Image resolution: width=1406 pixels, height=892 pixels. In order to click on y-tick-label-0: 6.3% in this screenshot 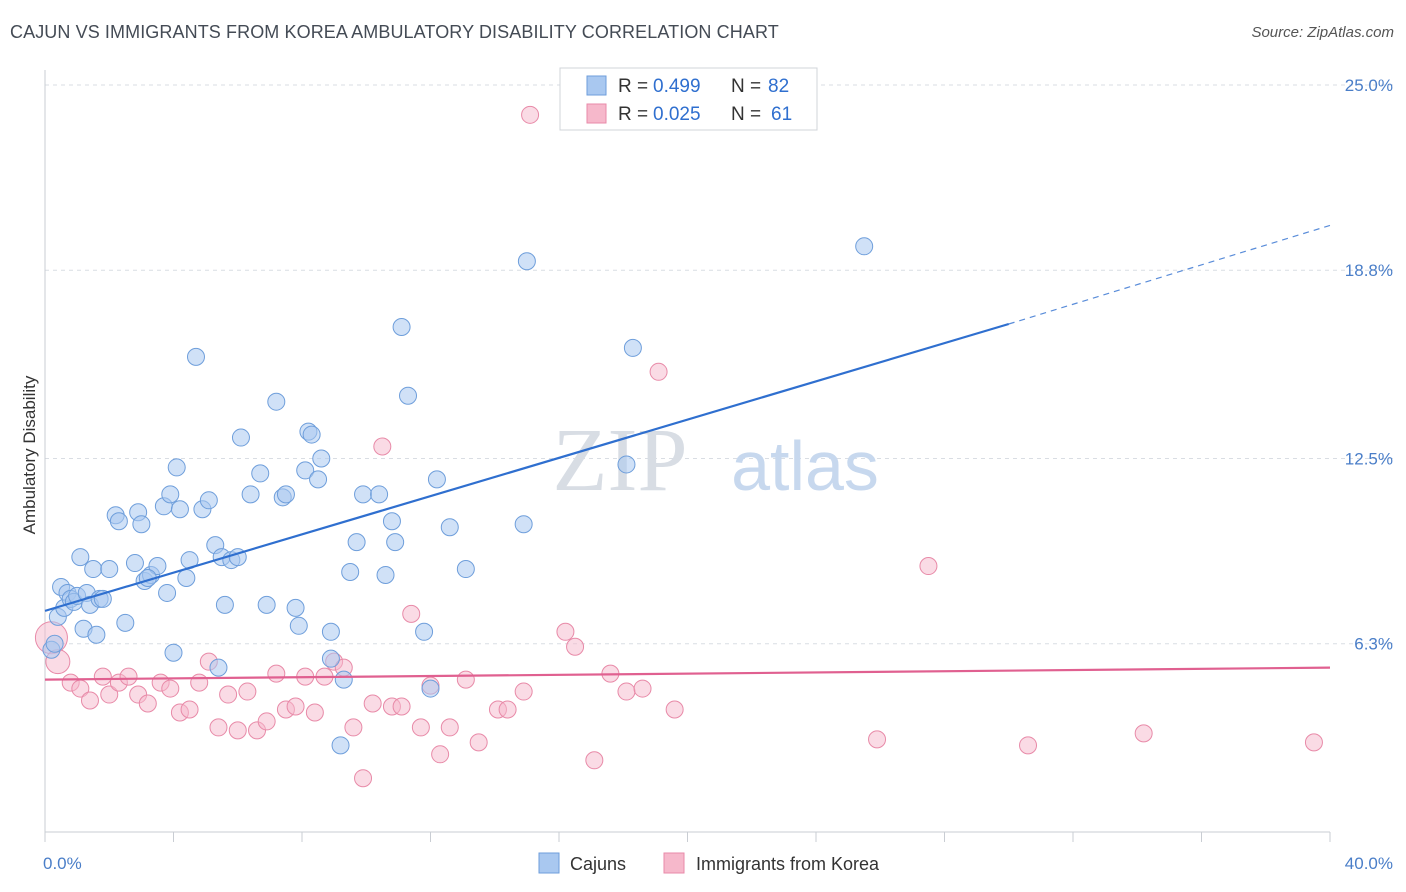, I will do `click(1373, 644)`.